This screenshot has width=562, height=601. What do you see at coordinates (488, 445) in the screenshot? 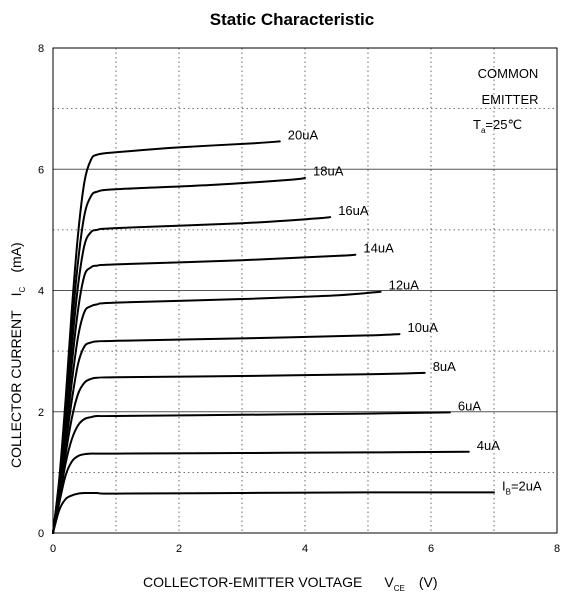
I see `curve-label-4uA: 4uA` at bounding box center [488, 445].